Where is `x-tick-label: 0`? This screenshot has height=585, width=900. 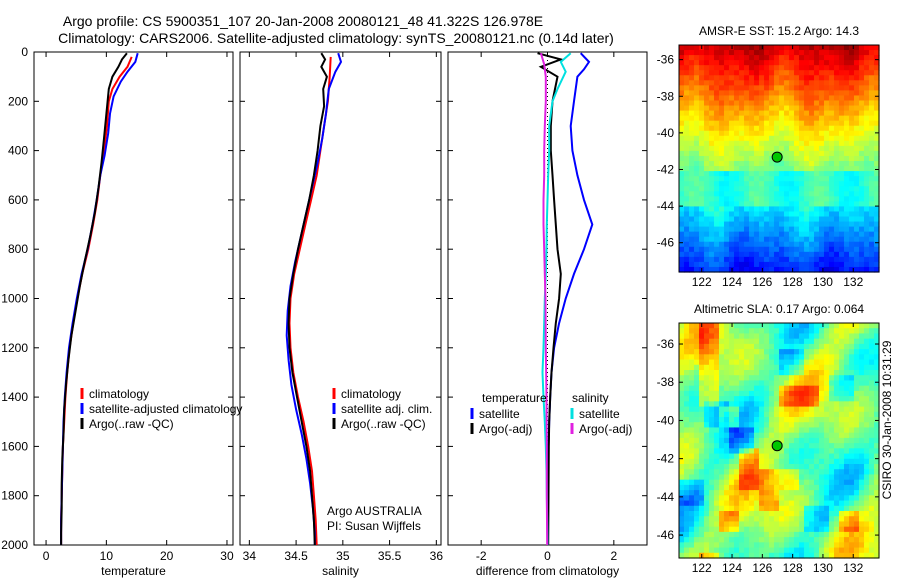
x-tick-label: 0 is located at coordinates (46, 556).